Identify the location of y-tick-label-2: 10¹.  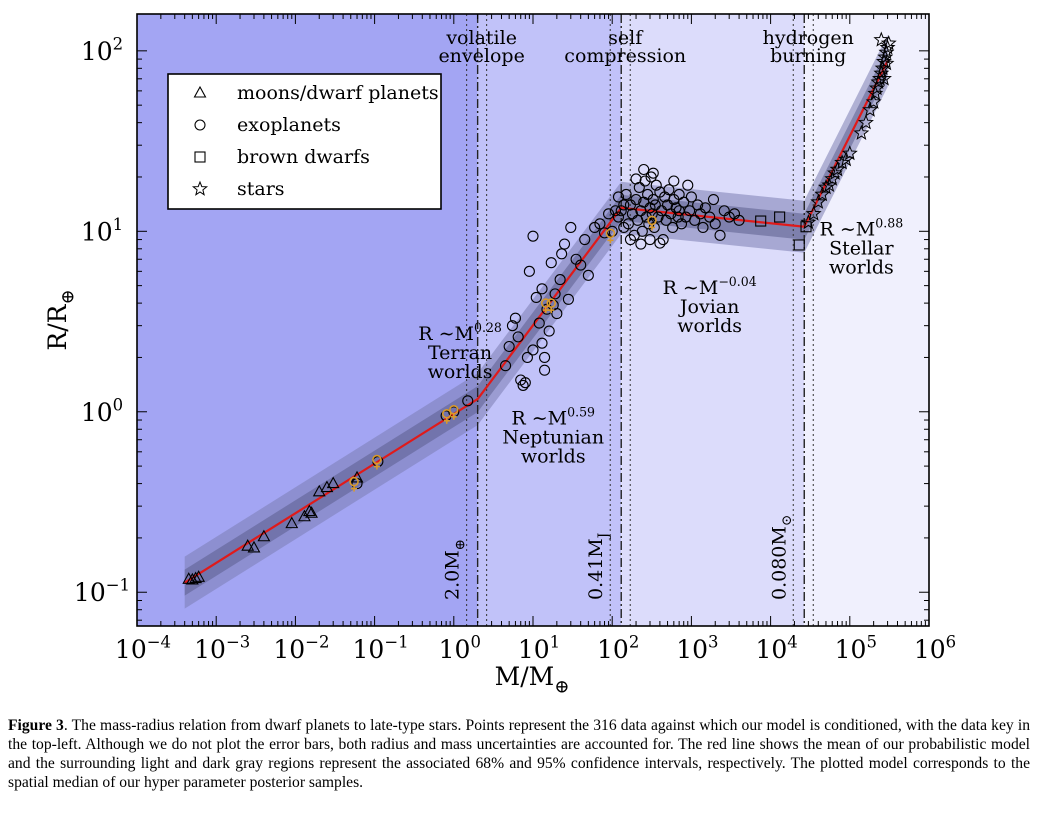
(102, 231).